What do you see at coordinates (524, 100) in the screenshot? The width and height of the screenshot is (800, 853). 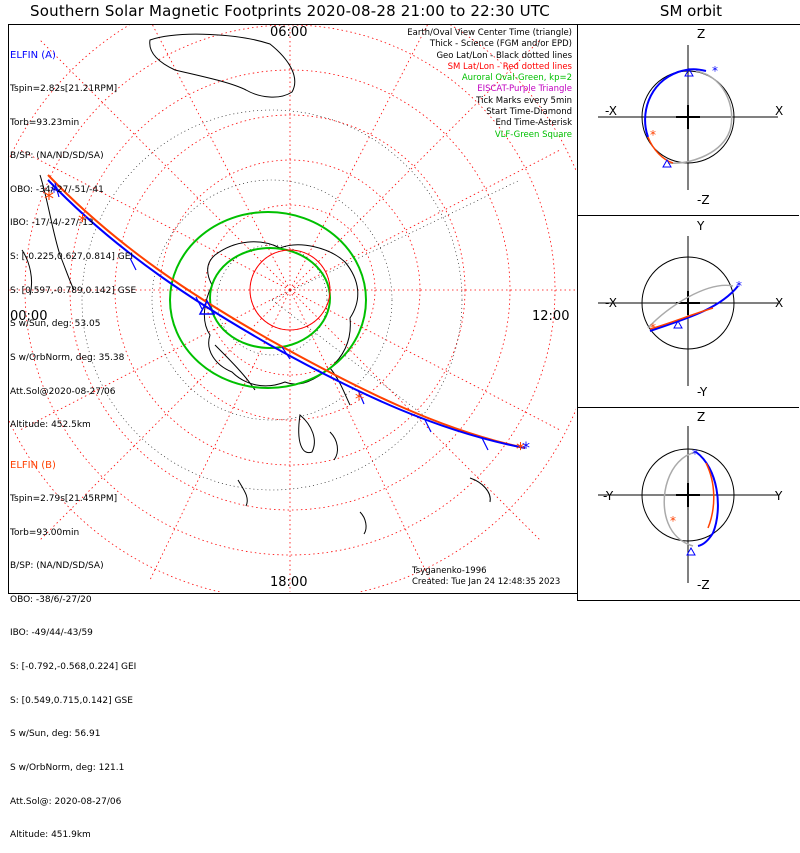 I see `legend-entry: Tick Marks every 5min` at bounding box center [524, 100].